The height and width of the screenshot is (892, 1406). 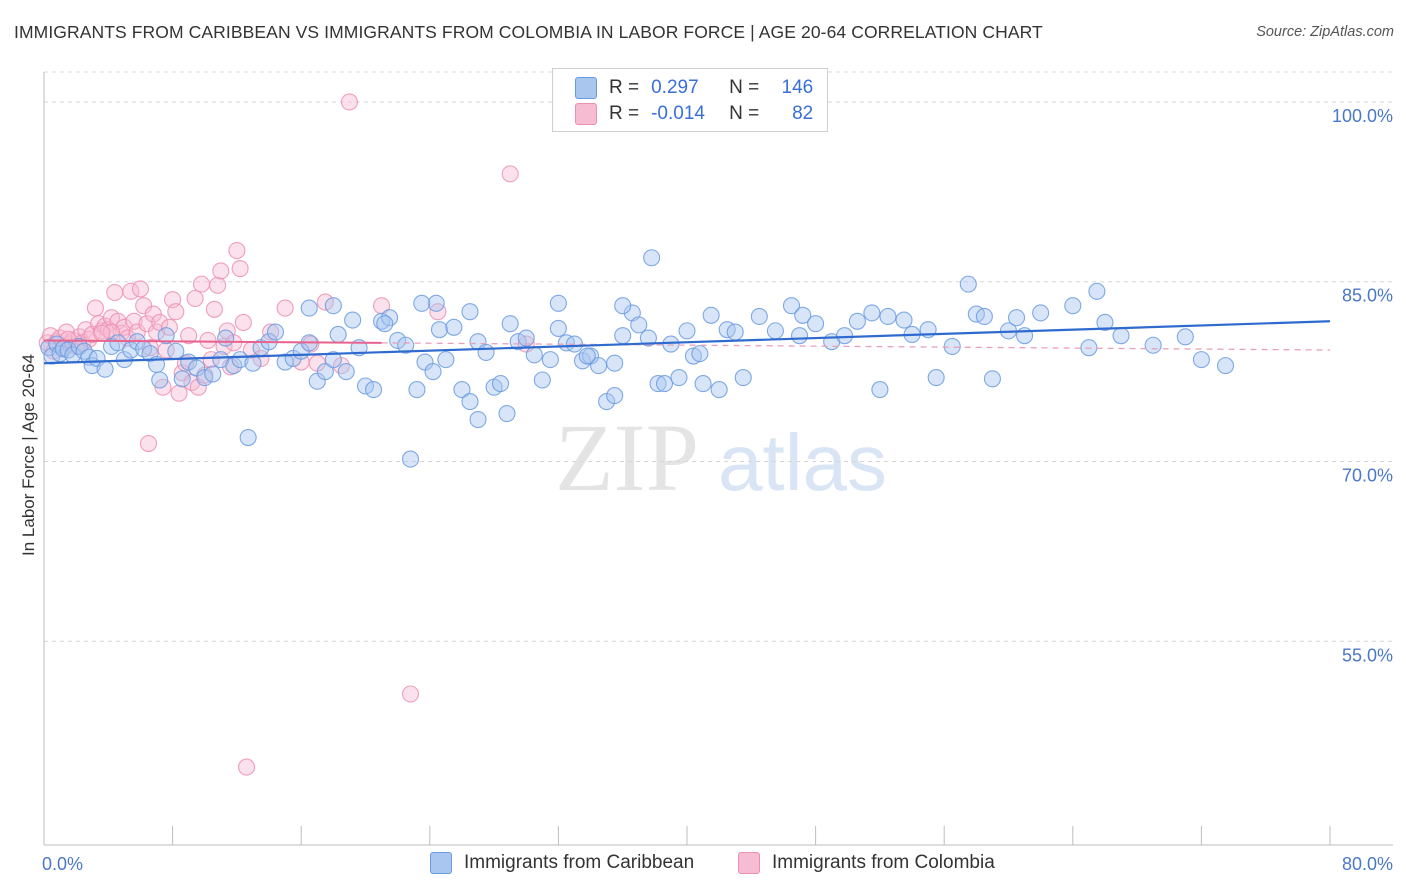 I want to click on watermark-atlas: atlas, so click(x=802, y=462).